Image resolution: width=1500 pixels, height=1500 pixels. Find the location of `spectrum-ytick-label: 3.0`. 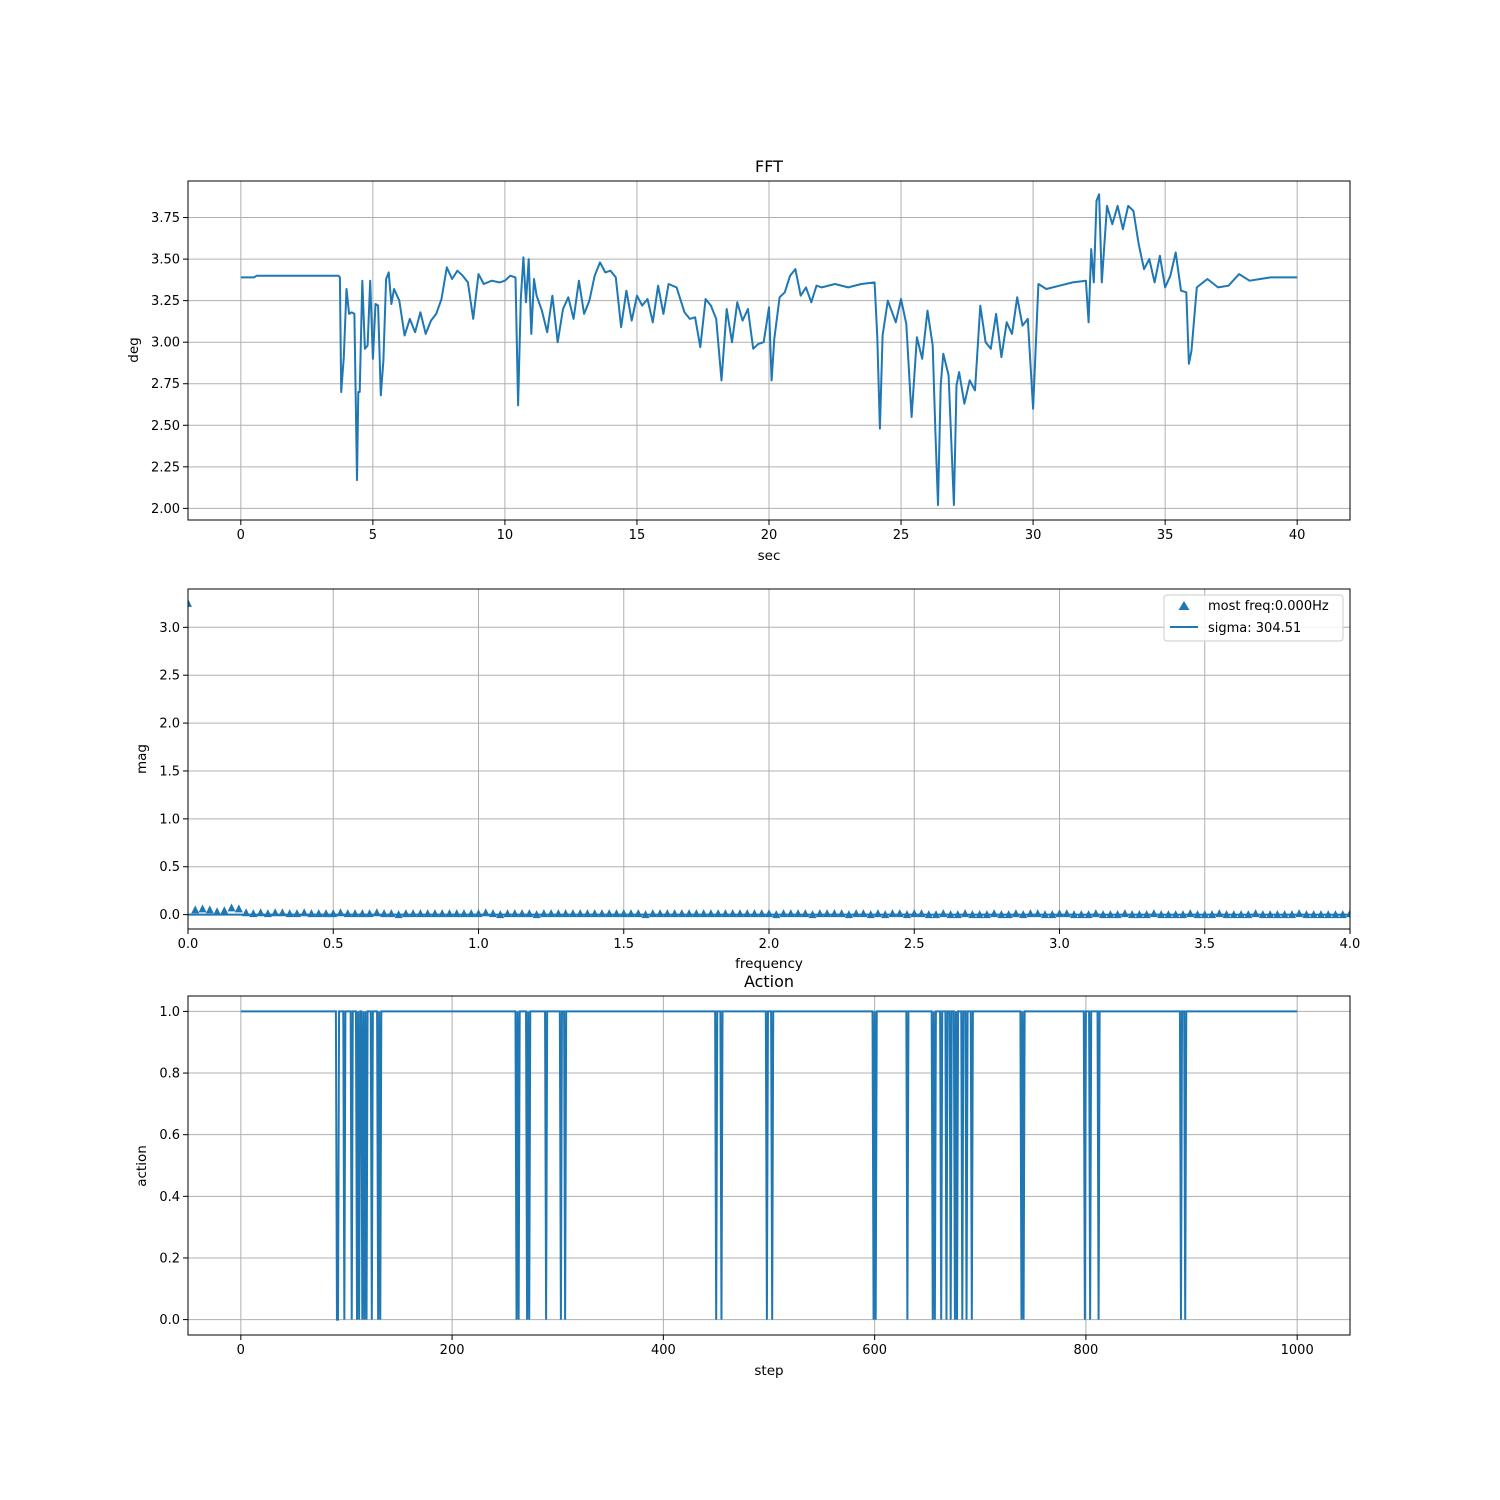

spectrum-ytick-label: 3.0 is located at coordinates (169, 628).